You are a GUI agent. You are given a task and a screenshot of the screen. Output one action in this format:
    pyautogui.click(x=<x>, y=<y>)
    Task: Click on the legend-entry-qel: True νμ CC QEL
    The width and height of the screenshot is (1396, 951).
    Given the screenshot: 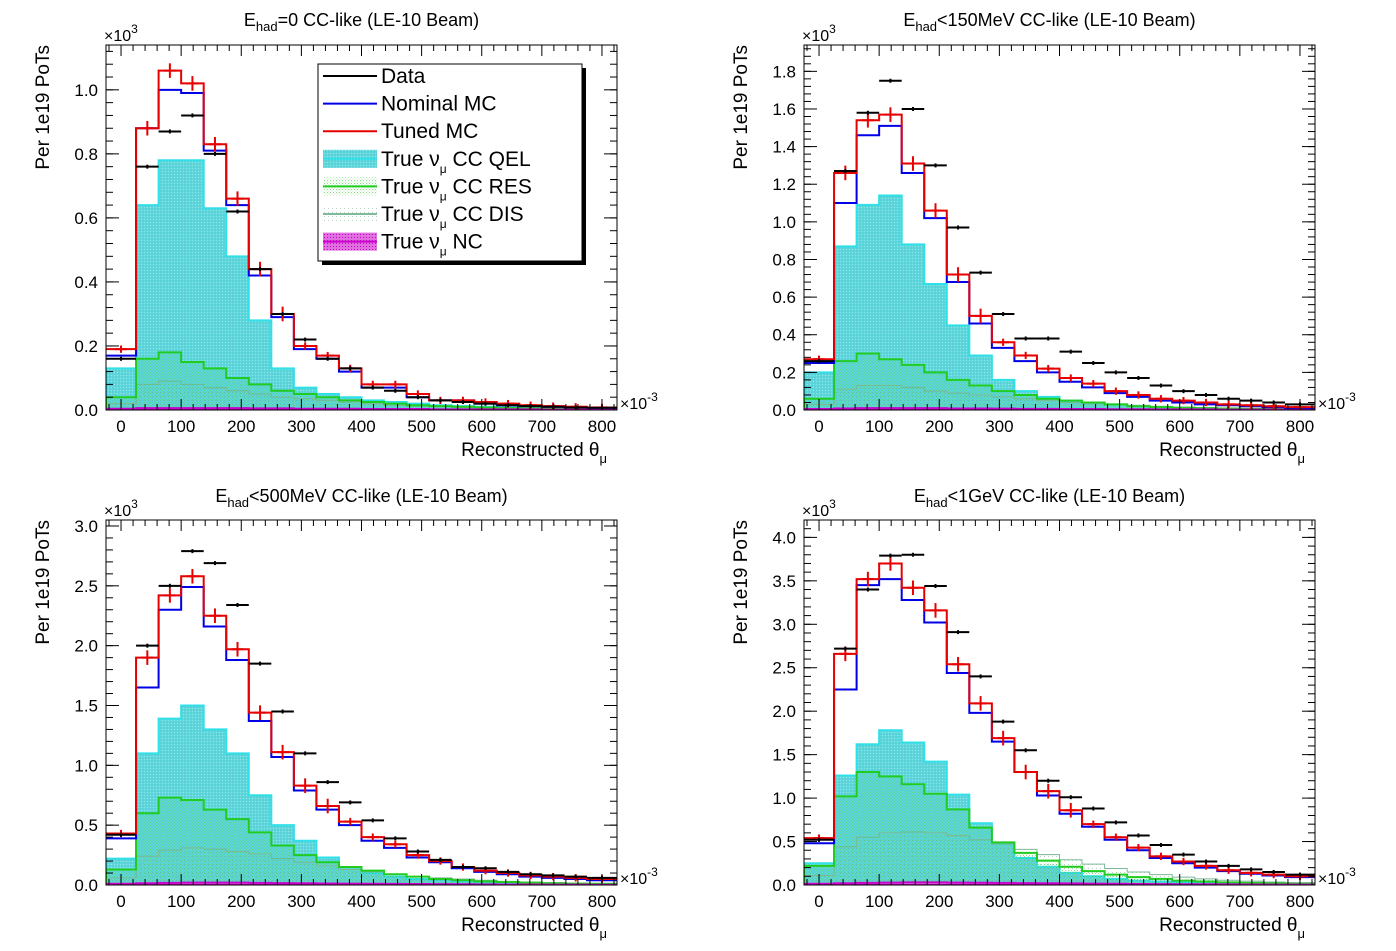 What is the action you would take?
    pyautogui.click(x=427, y=162)
    